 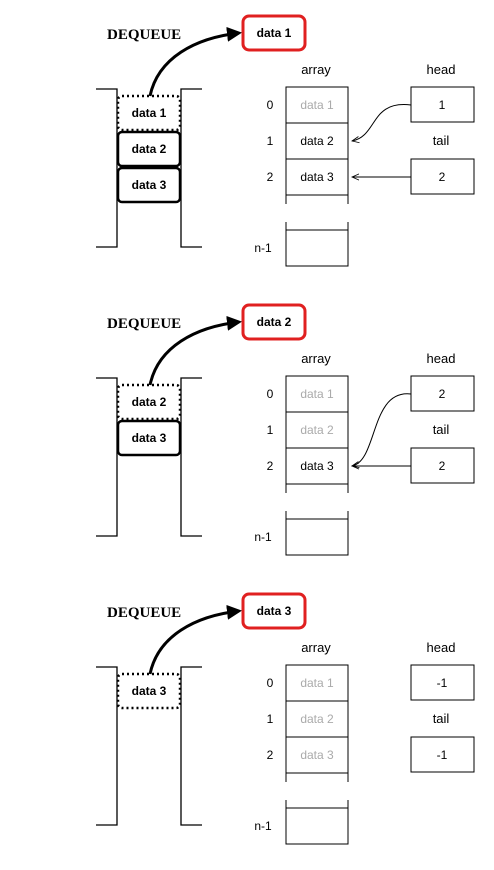 I want to click on head-value: 2, so click(x=442, y=394).